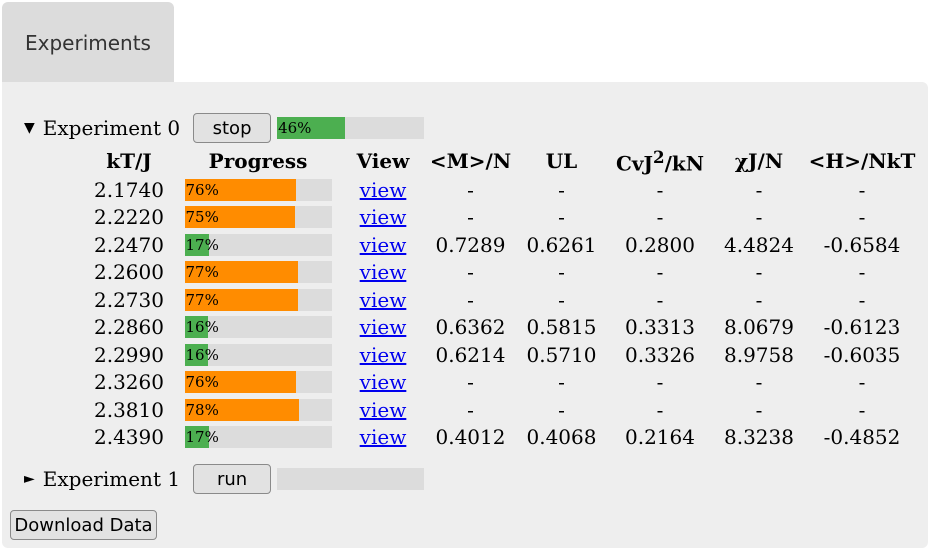 The image size is (931, 551). Describe the element at coordinates (295, 128) in the screenshot. I see `experiment-0-progress-label: 46%` at that location.